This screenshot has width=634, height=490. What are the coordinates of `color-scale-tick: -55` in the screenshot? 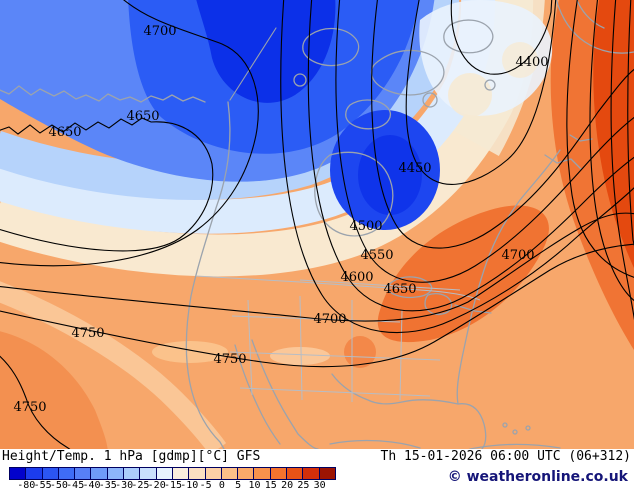 It's located at (42, 485).